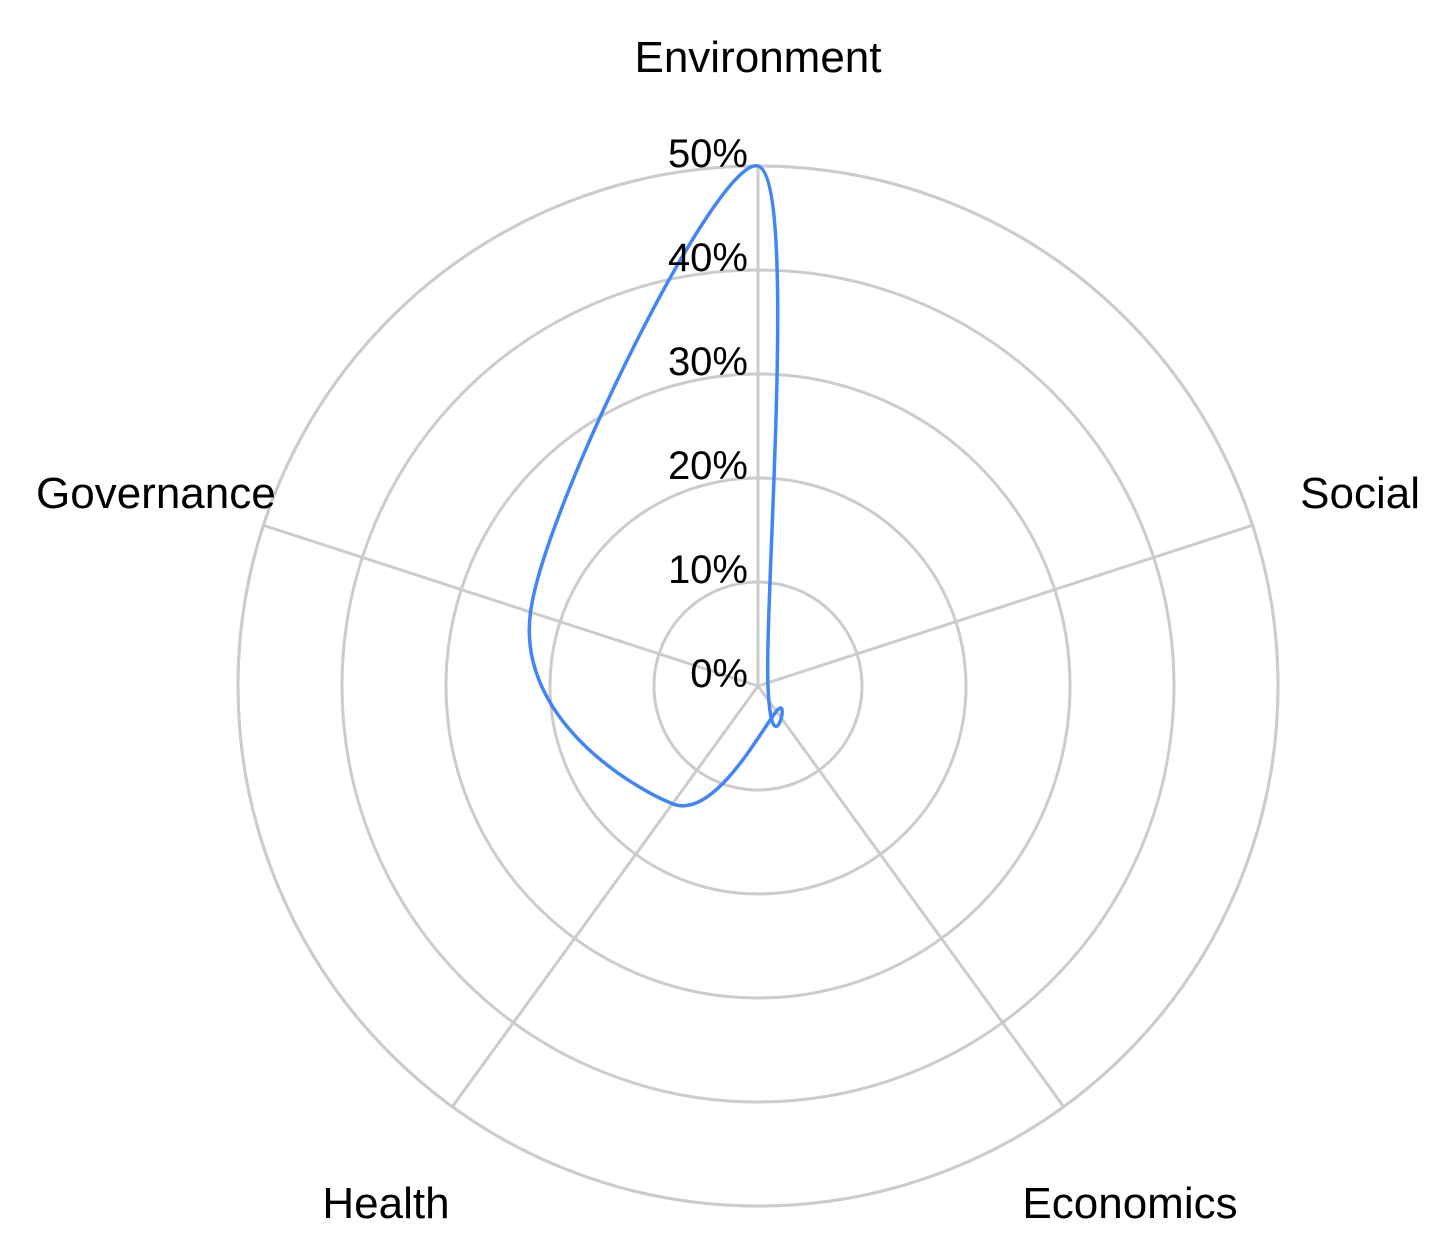  I want to click on category-label-governance: Governance, so click(156, 493).